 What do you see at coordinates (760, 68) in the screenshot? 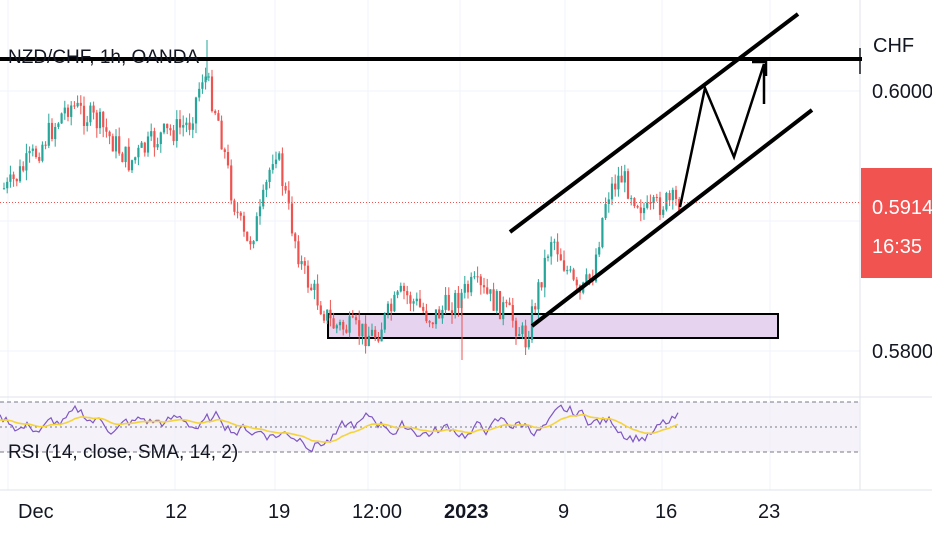
I see `projection-arrow-head` at bounding box center [760, 68].